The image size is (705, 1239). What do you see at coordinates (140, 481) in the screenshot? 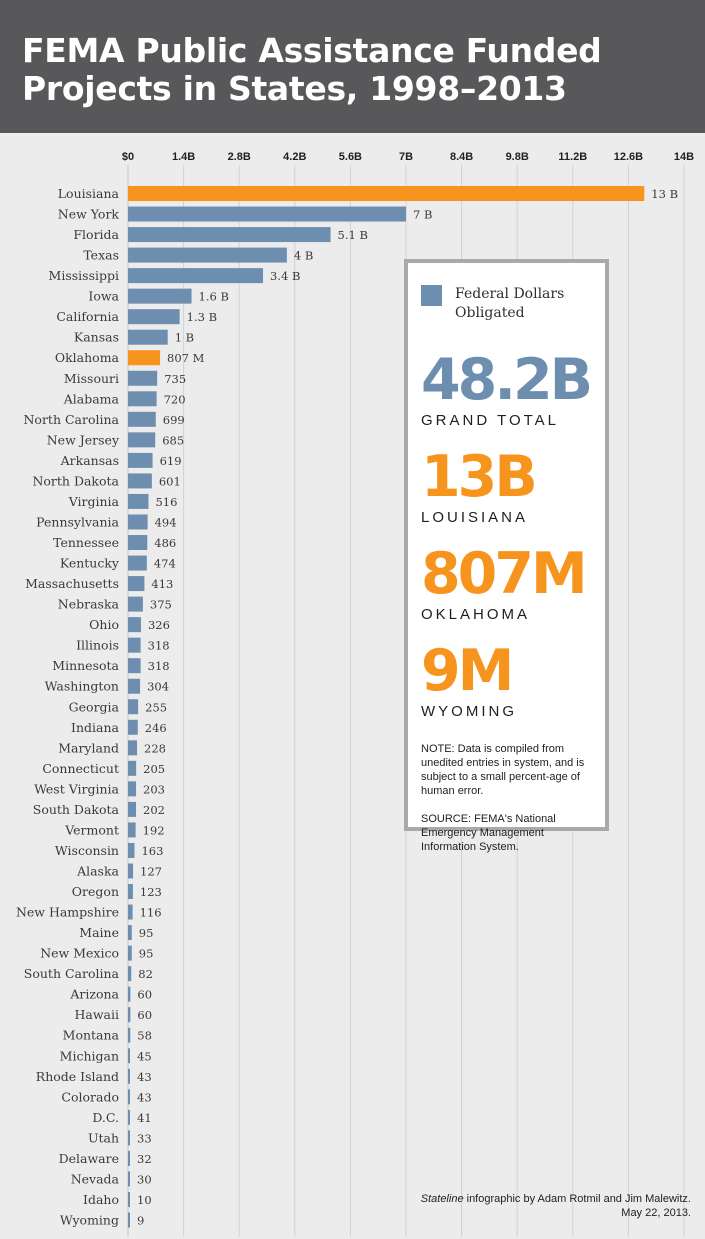
I see `bar-north-dakota` at bounding box center [140, 481].